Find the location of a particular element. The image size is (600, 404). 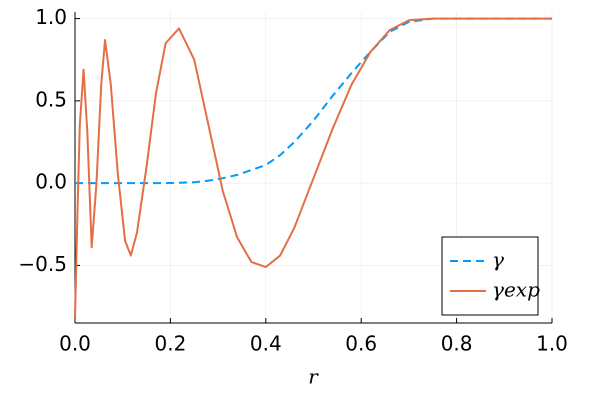

y-tick-label: 0.5 is located at coordinates (51, 99).